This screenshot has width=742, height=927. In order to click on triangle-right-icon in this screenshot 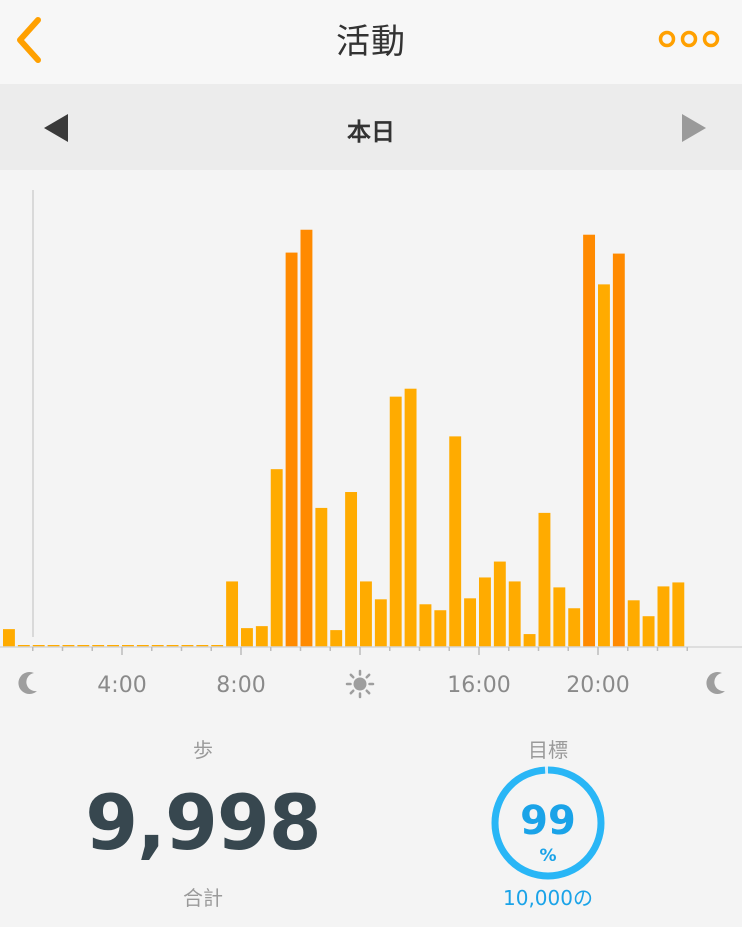, I will do `click(694, 128)`.